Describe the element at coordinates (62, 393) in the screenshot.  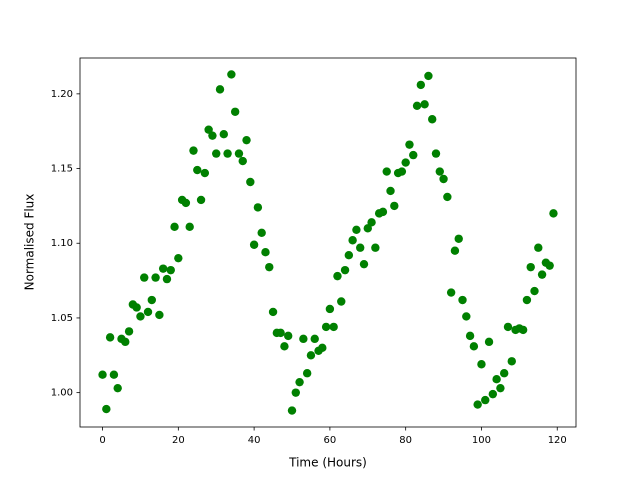
I see `y-tick-label: 1.00` at that location.